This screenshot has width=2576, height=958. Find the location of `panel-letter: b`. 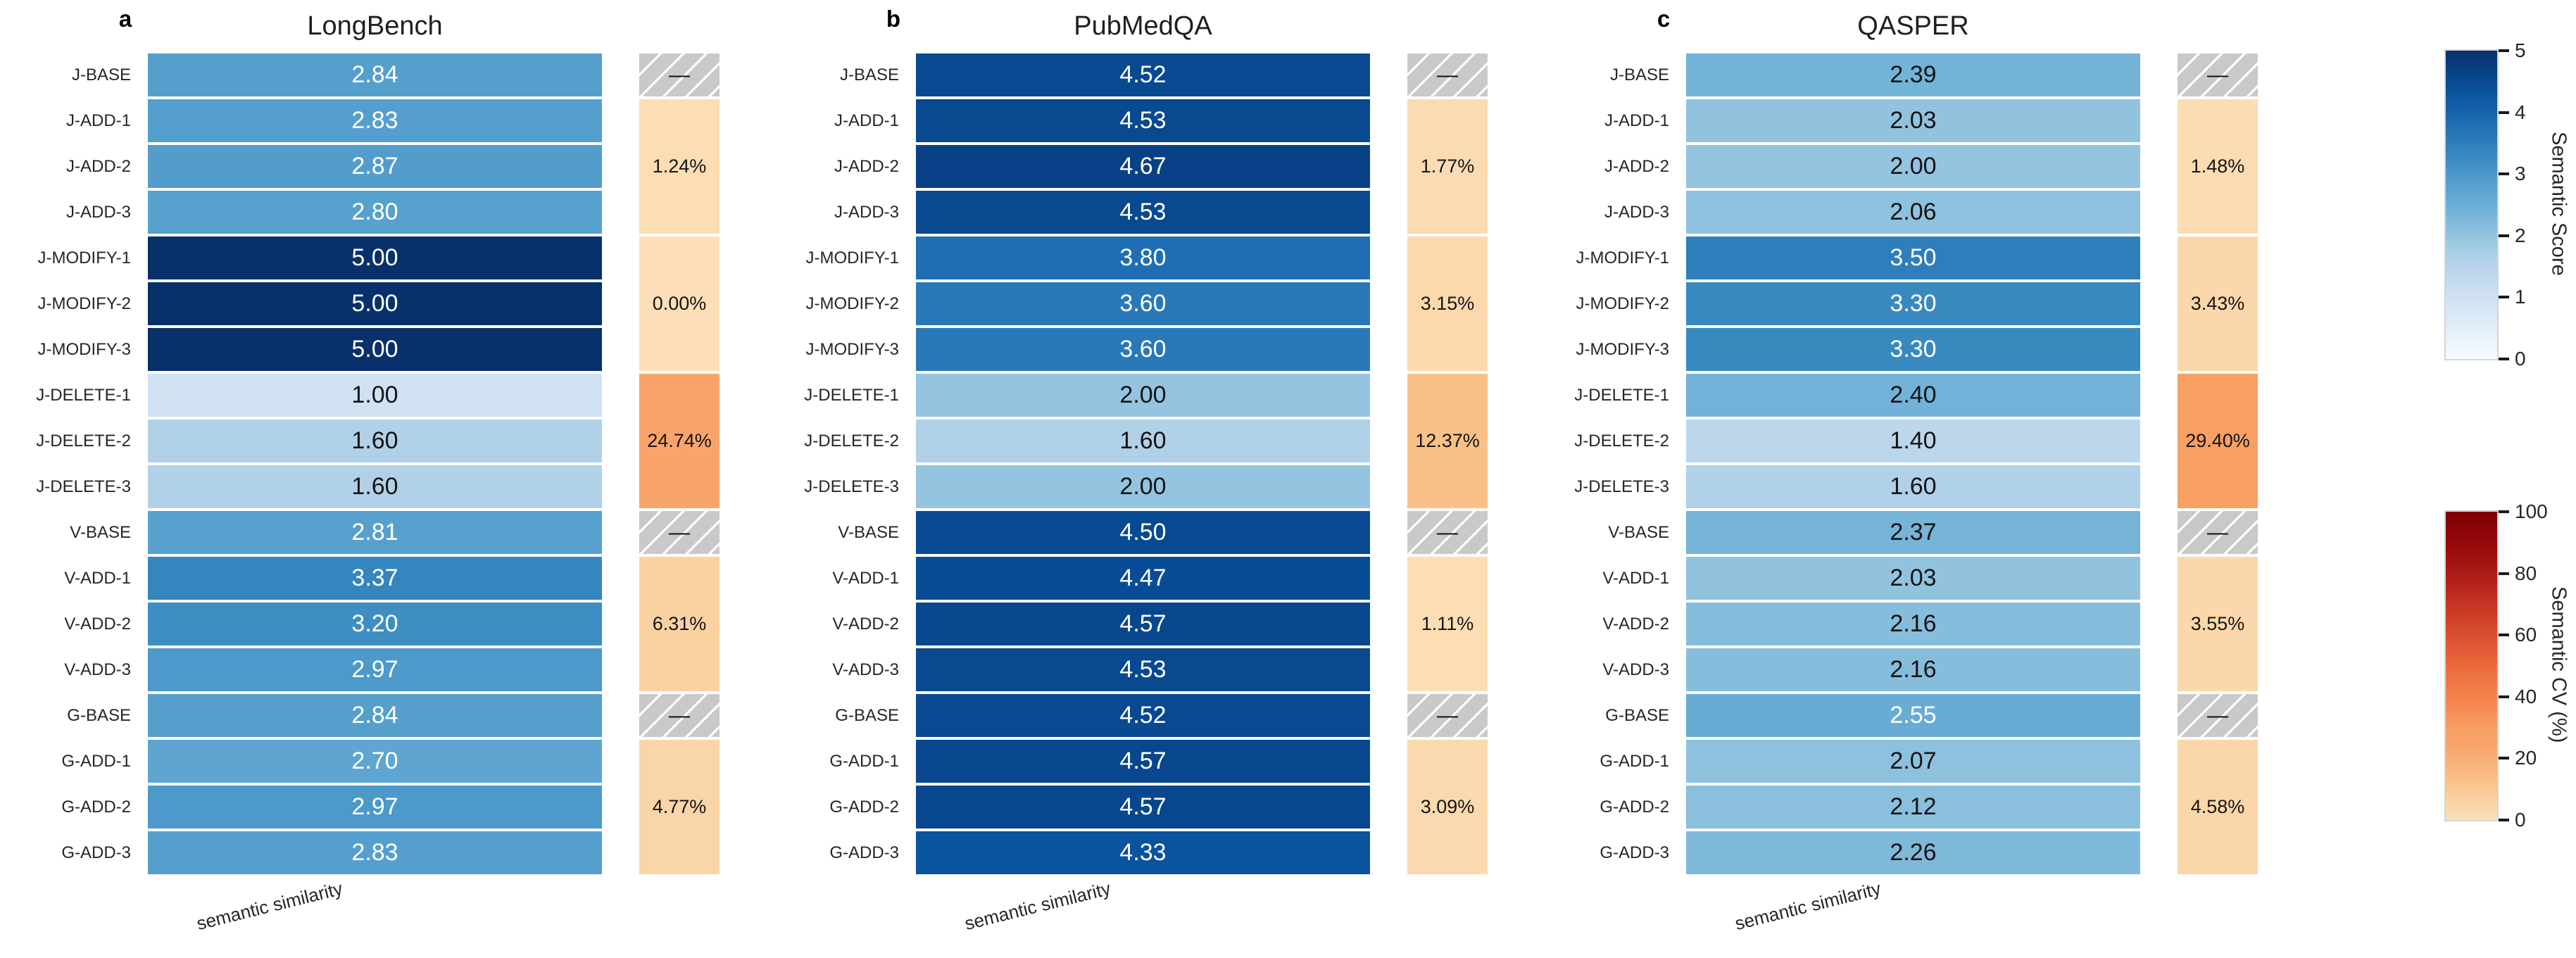

panel-letter: b is located at coordinates (893, 19).